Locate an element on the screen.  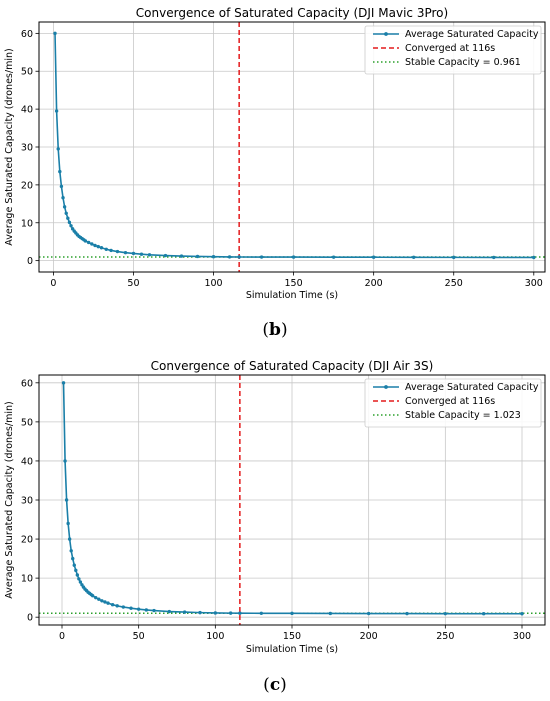
y-tick-label: 20 is located at coordinates (27, 185).